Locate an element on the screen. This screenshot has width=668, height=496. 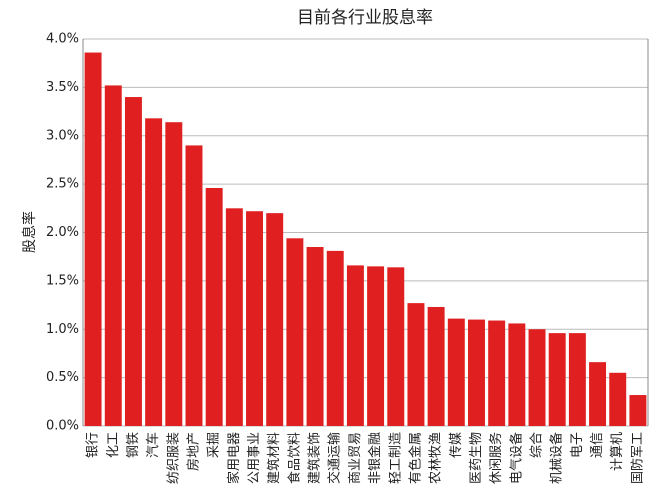
x-tick-label: 公用事业 is located at coordinates (254, 458).